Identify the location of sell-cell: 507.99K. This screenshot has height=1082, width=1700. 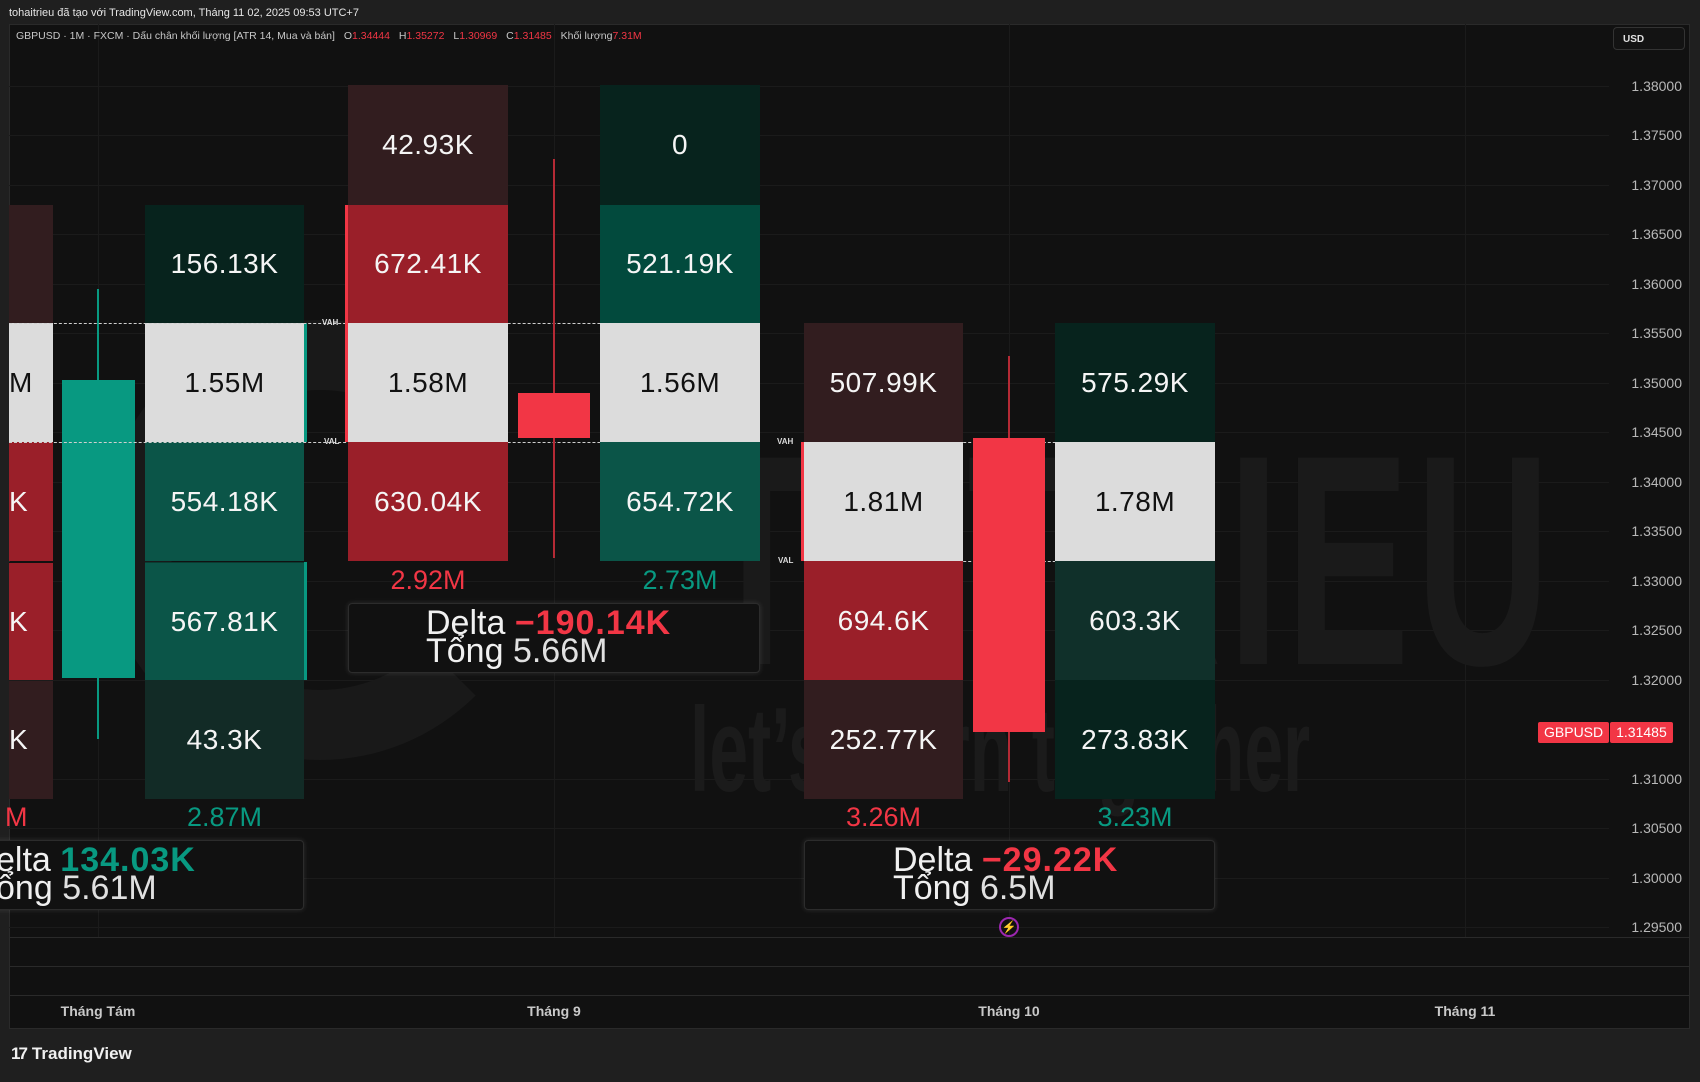
(883, 382).